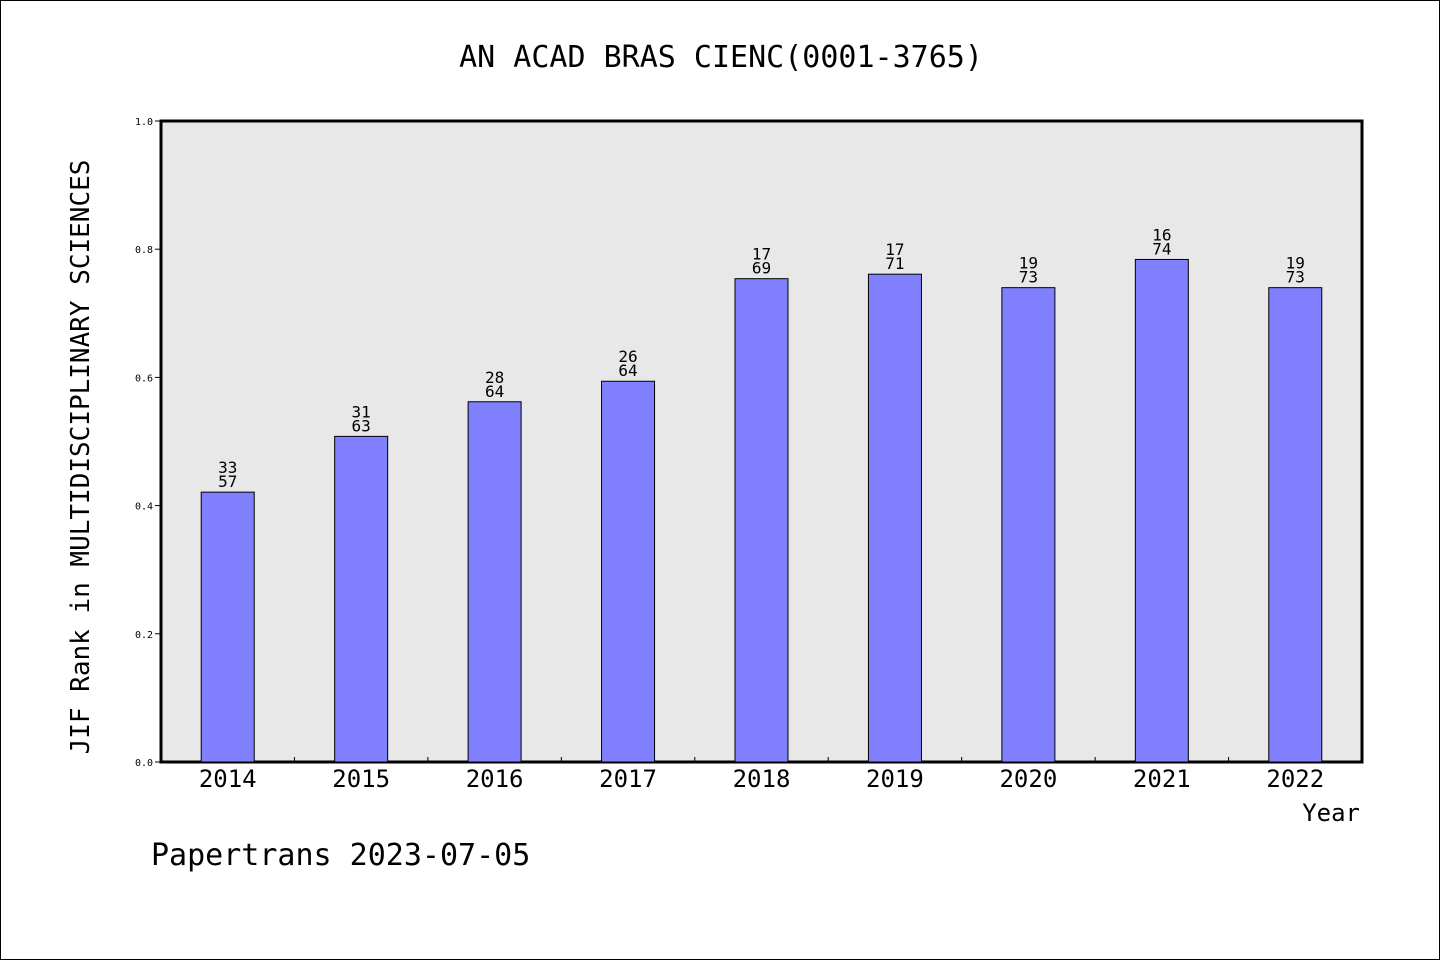  I want to click on y-tick-label: 0.6, so click(144, 378).